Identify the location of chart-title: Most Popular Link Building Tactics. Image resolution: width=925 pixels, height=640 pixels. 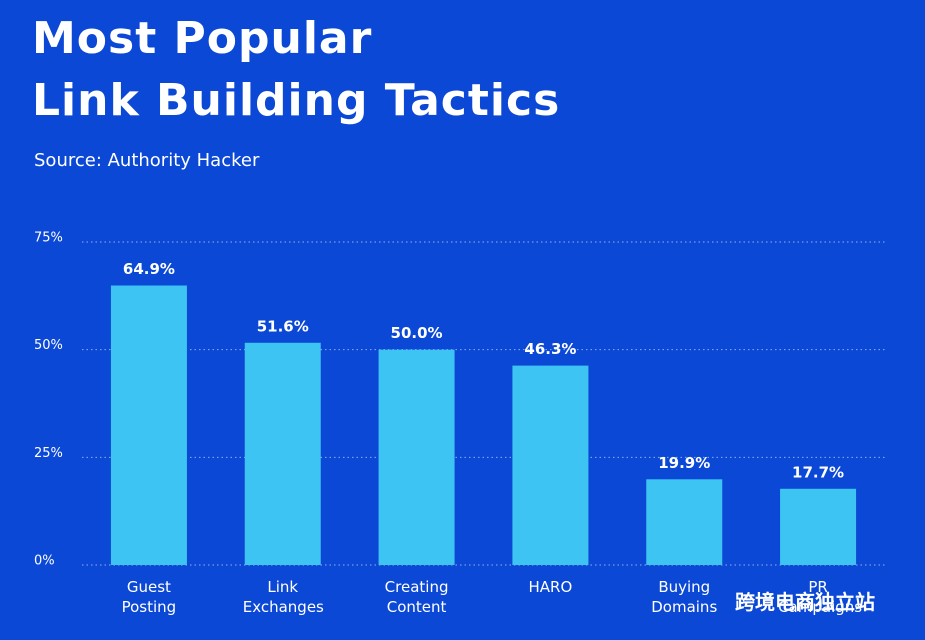
(296, 70).